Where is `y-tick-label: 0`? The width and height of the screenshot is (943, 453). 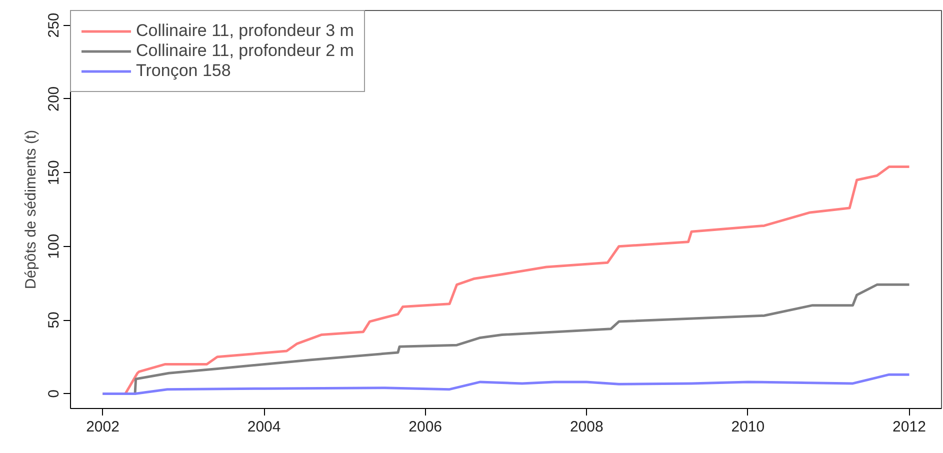
y-tick-label: 0 is located at coordinates (54, 394).